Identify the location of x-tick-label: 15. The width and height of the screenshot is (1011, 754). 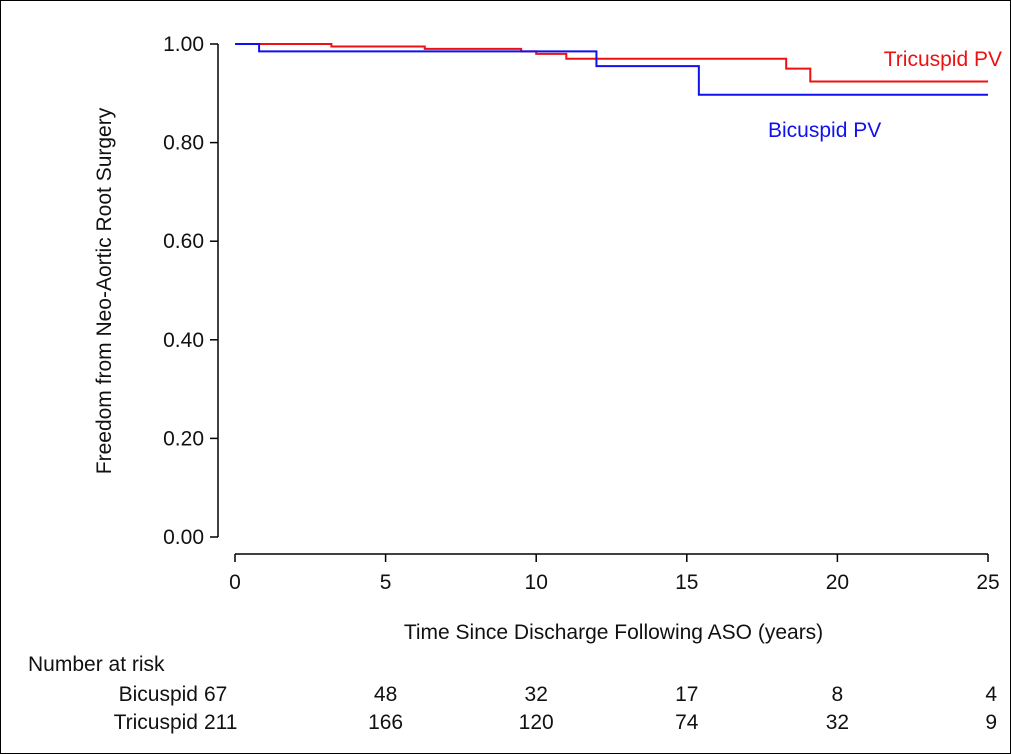
(686, 582).